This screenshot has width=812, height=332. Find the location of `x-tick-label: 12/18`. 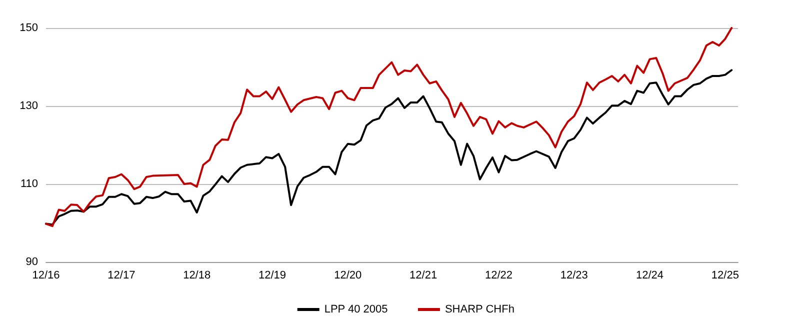

x-tick-label: 12/18 is located at coordinates (197, 276).